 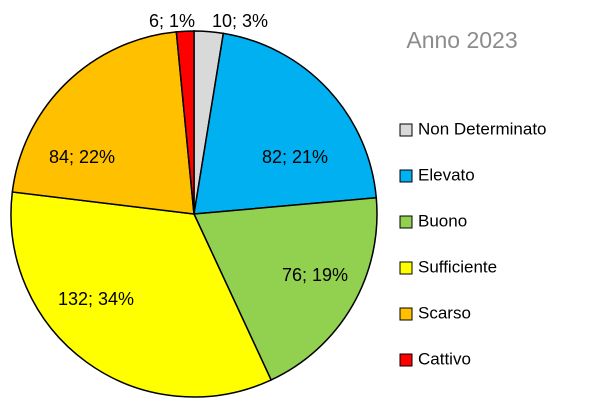 I want to click on data-label: 132; 34%, so click(x=96, y=299).